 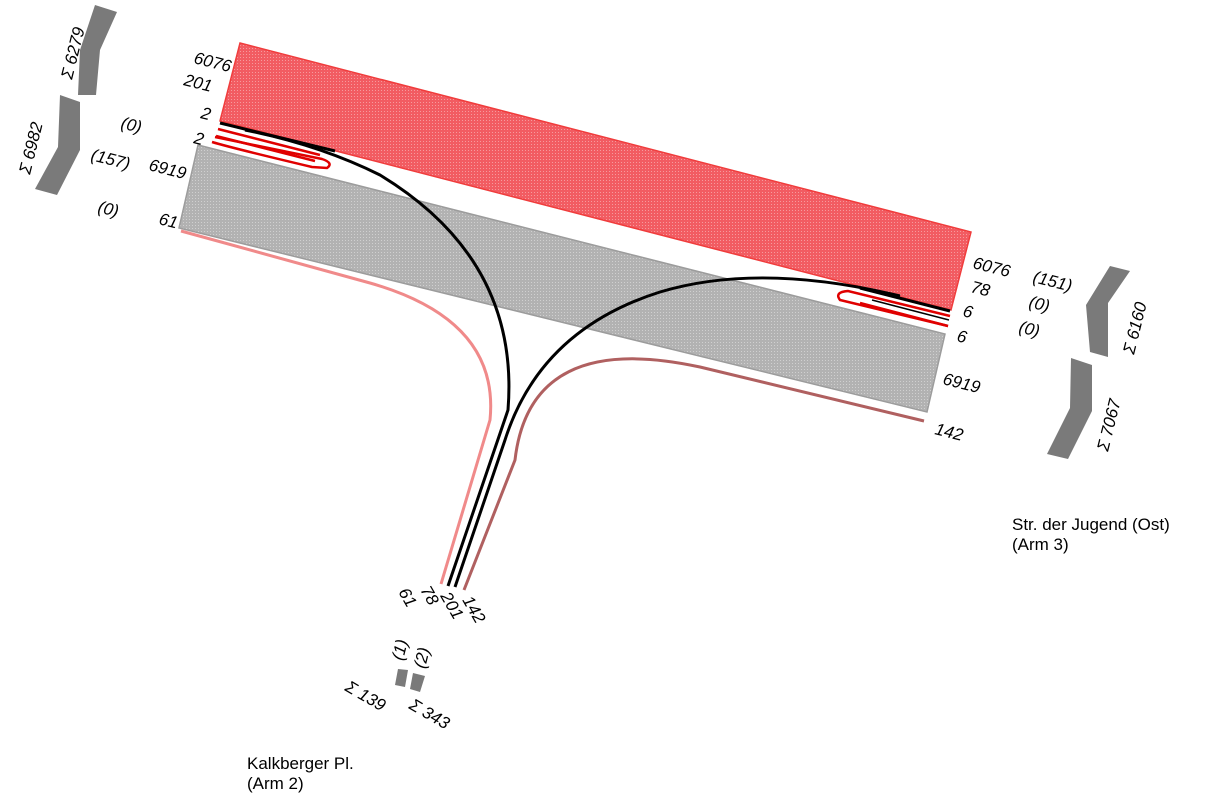 I want to click on west-uturn-path, so click(x=271, y=152).